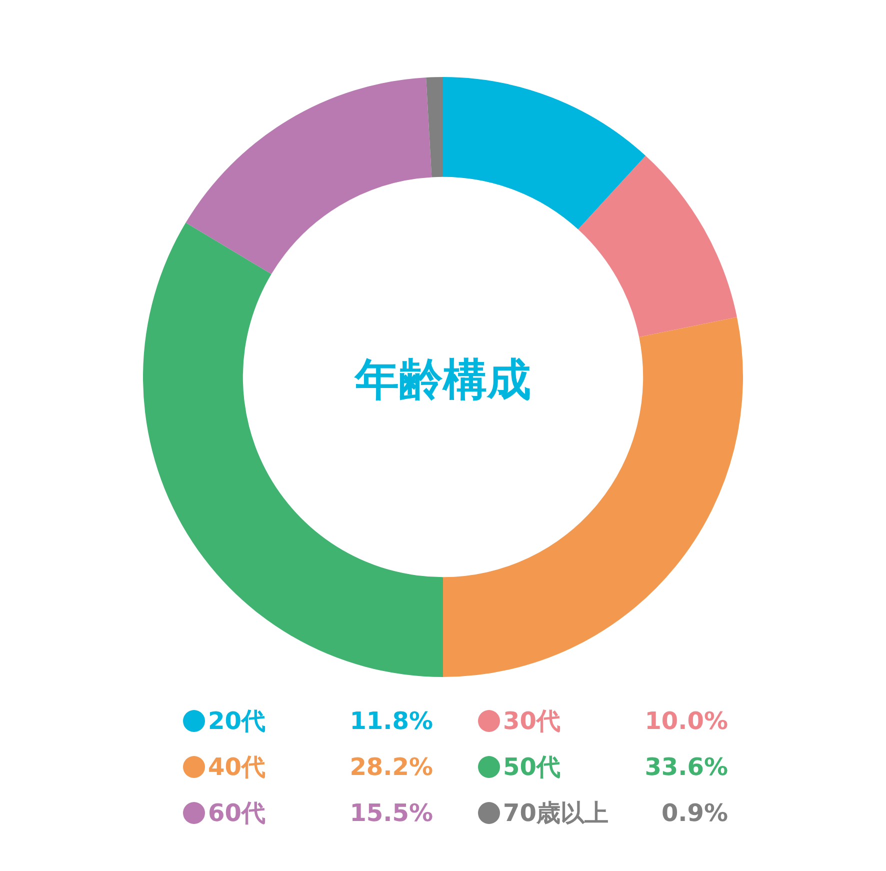  Describe the element at coordinates (237, 721) in the screenshot. I see `legend-label: 20代` at that location.